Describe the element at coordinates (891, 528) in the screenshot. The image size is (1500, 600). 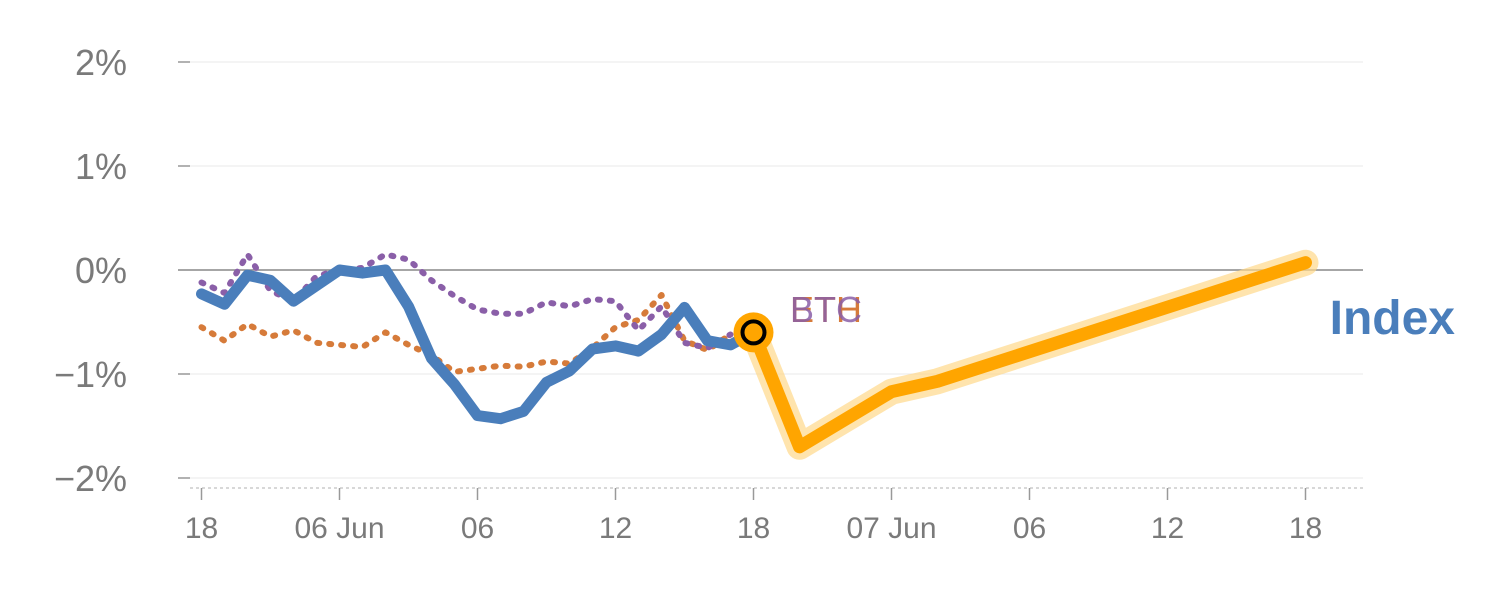
I see `x-tick-label: 07 Jun` at that location.